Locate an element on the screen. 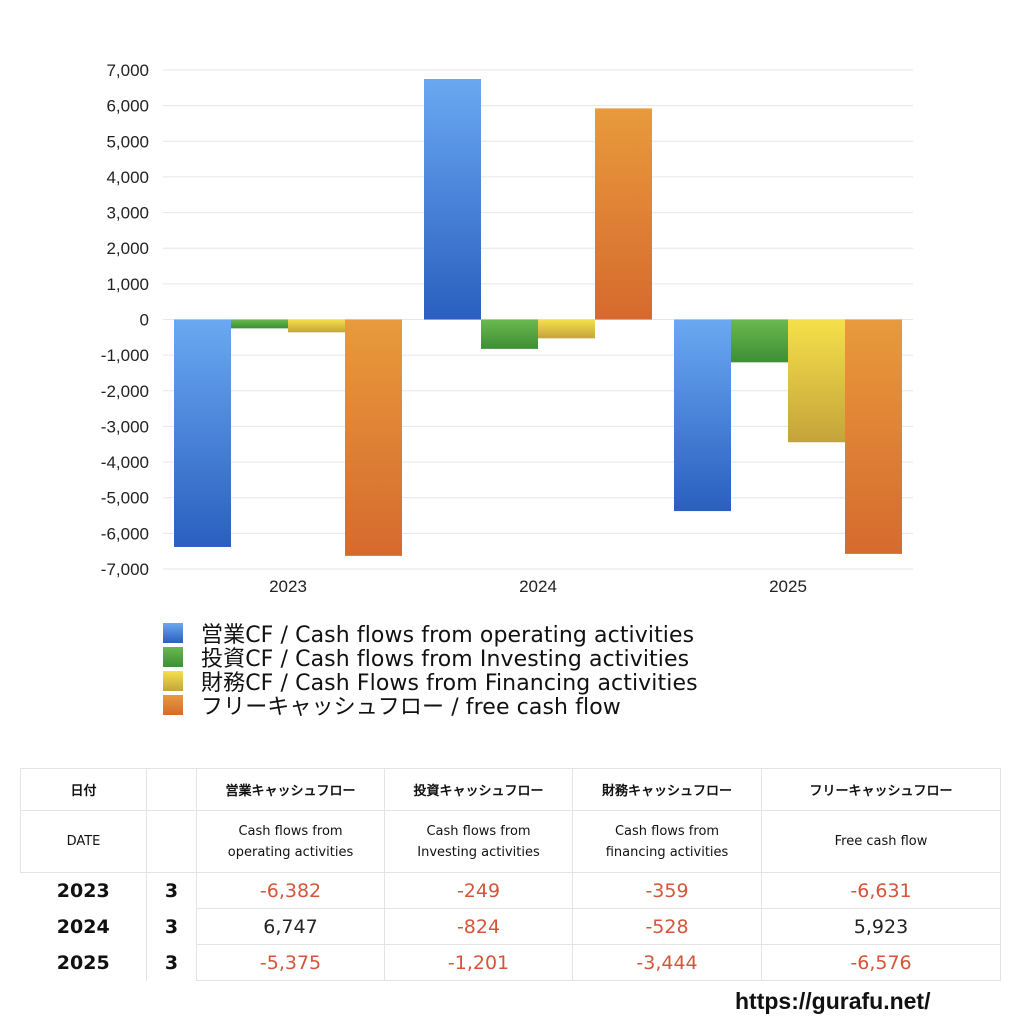  header-operating-en: Cash flows from operating activities is located at coordinates (290, 841).